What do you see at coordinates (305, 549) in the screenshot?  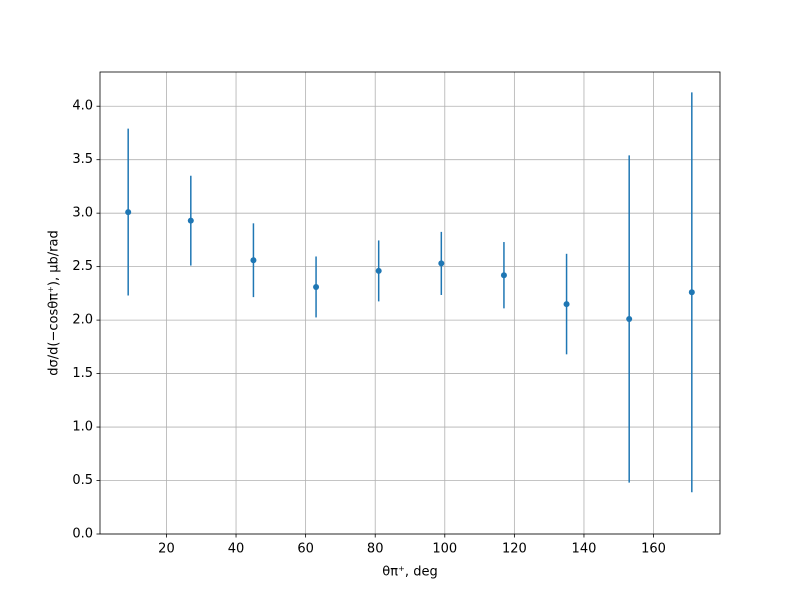 I see `x-tick-label: 60` at bounding box center [305, 549].